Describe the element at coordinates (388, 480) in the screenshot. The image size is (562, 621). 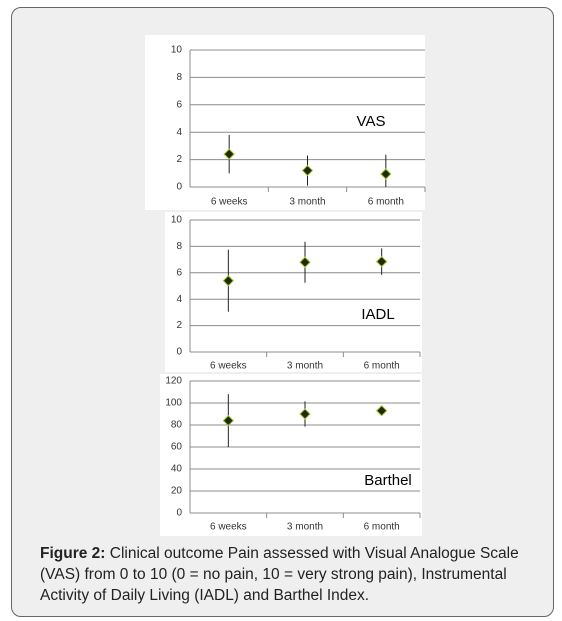
I see `annotation: Barthel` at that location.